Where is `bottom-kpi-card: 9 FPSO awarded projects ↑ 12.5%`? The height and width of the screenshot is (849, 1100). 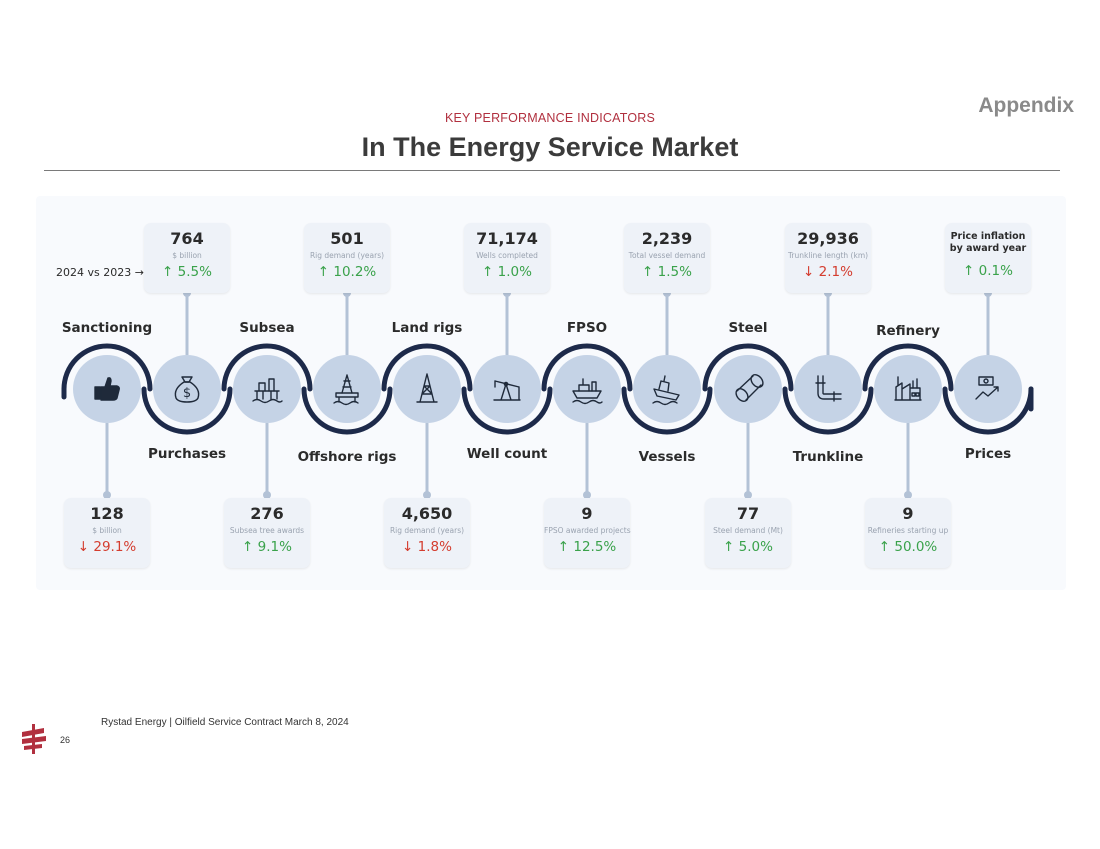 bottom-kpi-card: 9 FPSO awarded projects ↑ 12.5% is located at coordinates (587, 533).